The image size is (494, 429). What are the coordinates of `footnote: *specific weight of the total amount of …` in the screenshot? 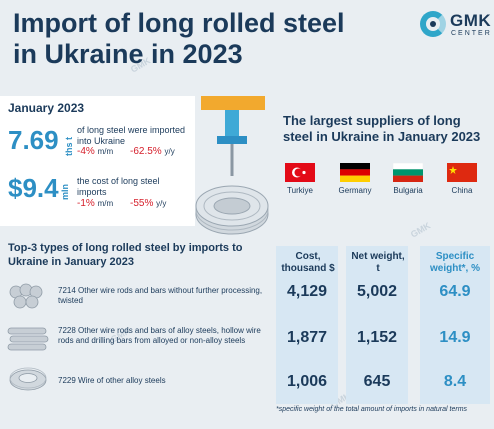 It's located at (372, 409).